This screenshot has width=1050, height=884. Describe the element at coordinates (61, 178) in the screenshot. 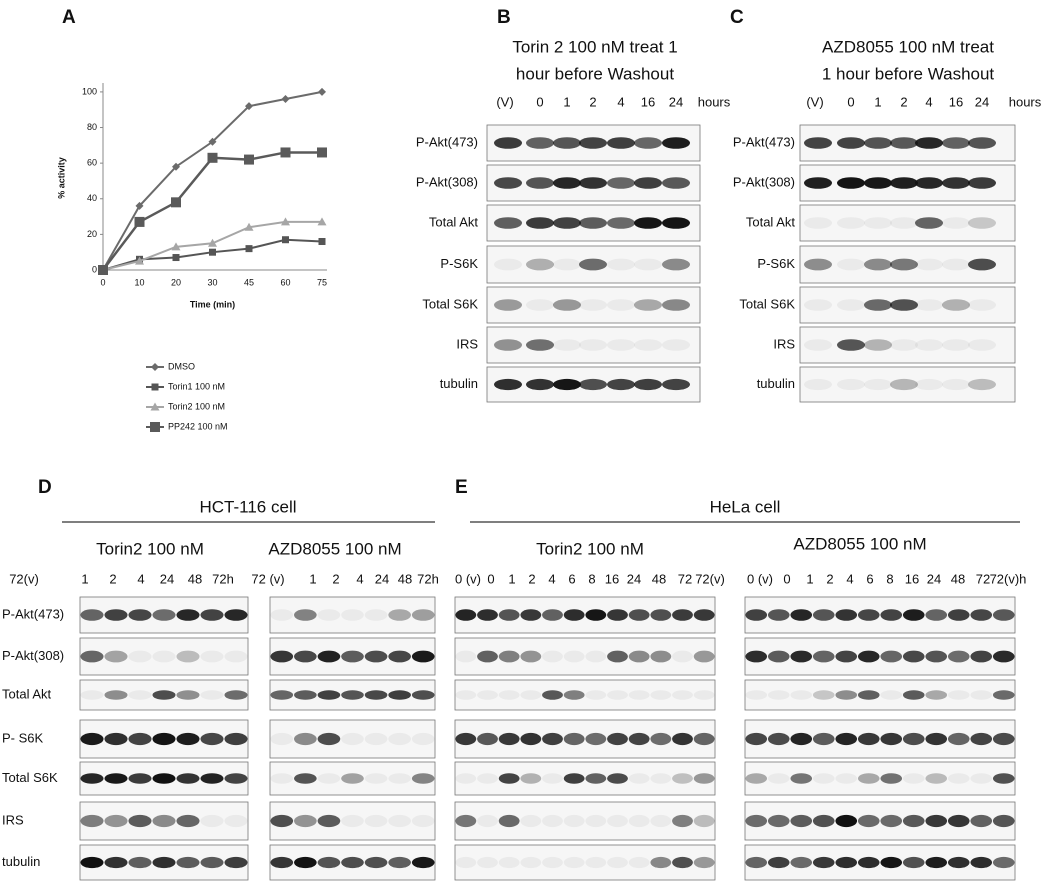

I see `y-axis-title: % activity` at that location.